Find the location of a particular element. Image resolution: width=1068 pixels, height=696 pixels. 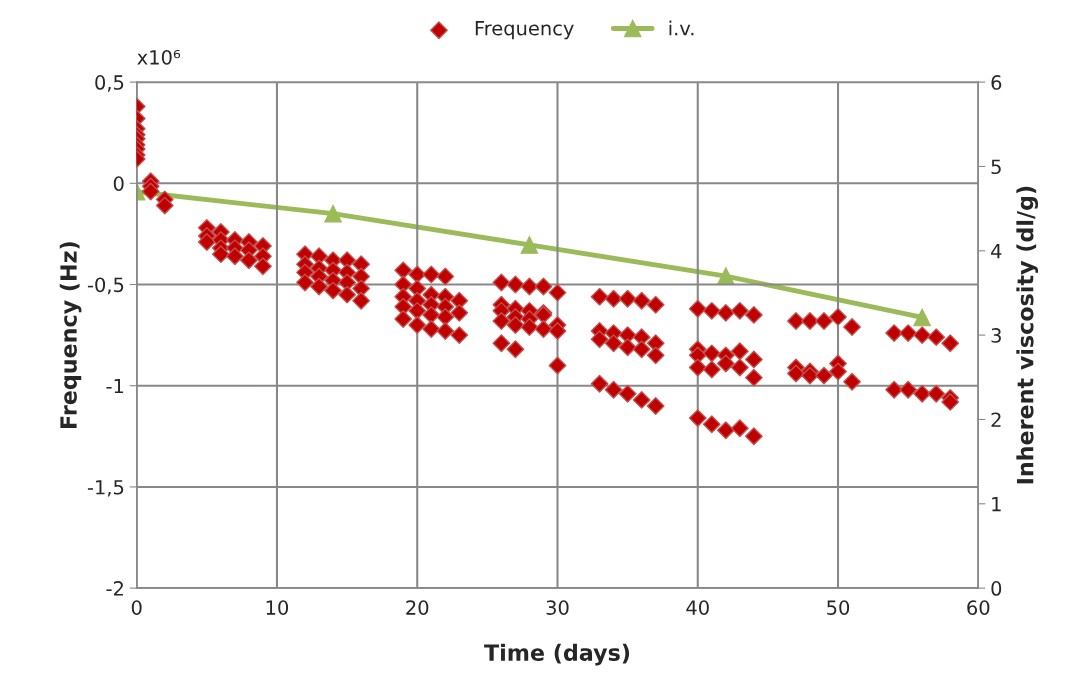

y2-tick-label: 0 is located at coordinates (996, 588).